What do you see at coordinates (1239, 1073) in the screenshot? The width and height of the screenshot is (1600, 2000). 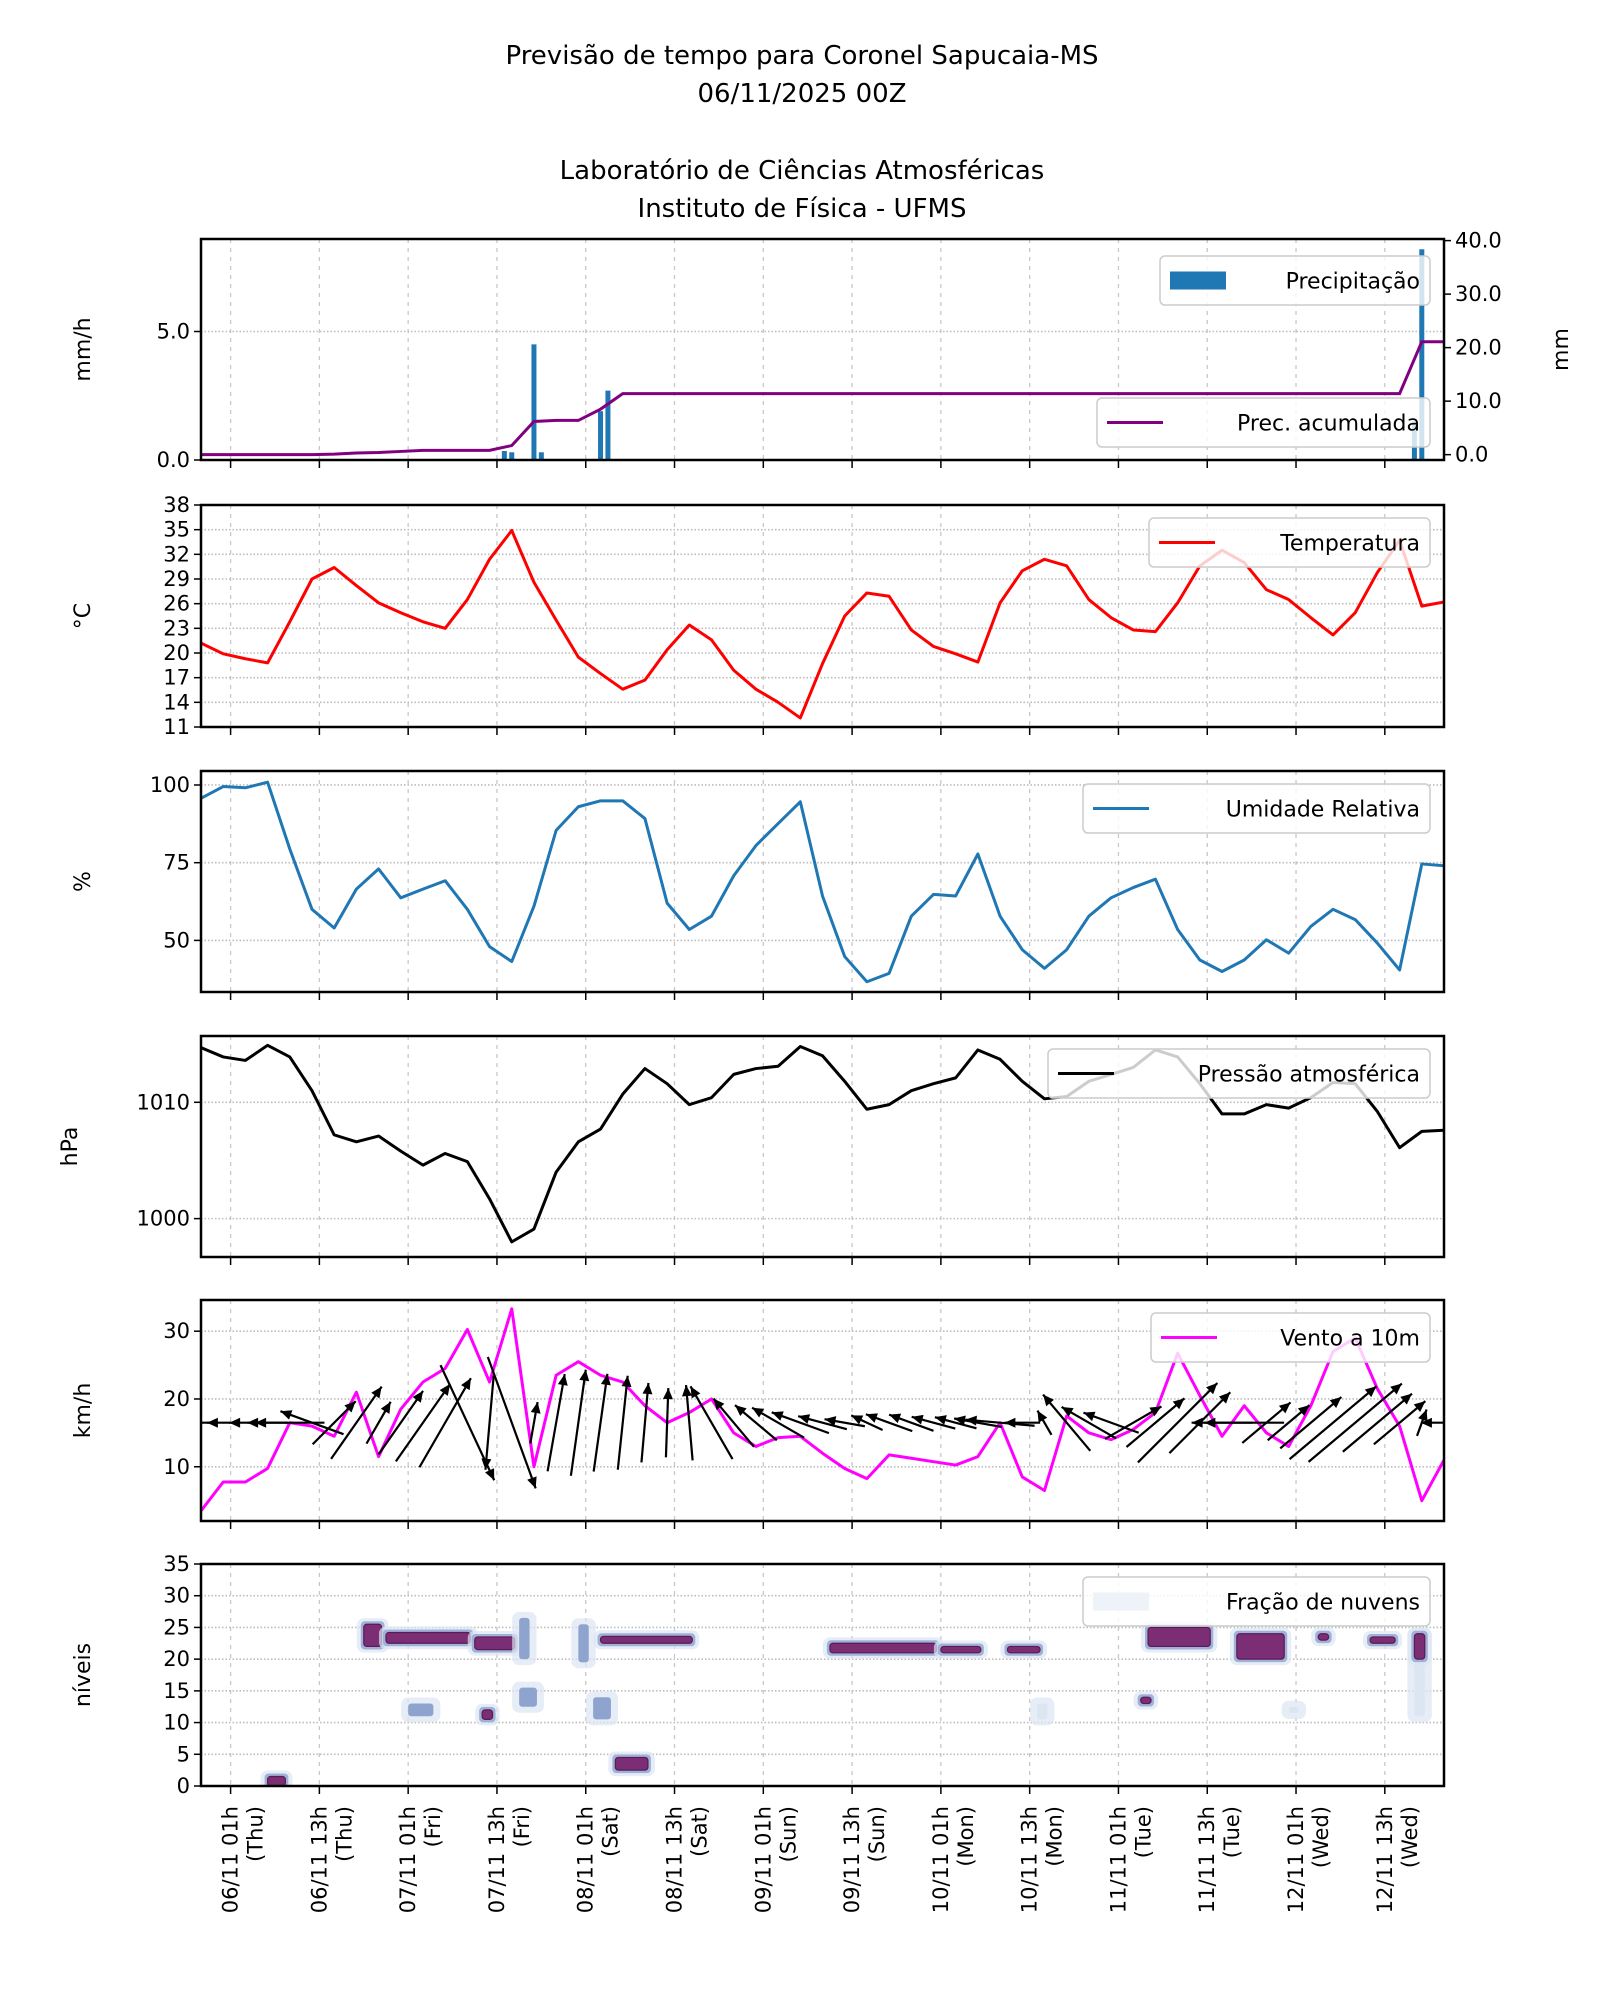 I see `legend: Pressão atmosférica` at bounding box center [1239, 1073].